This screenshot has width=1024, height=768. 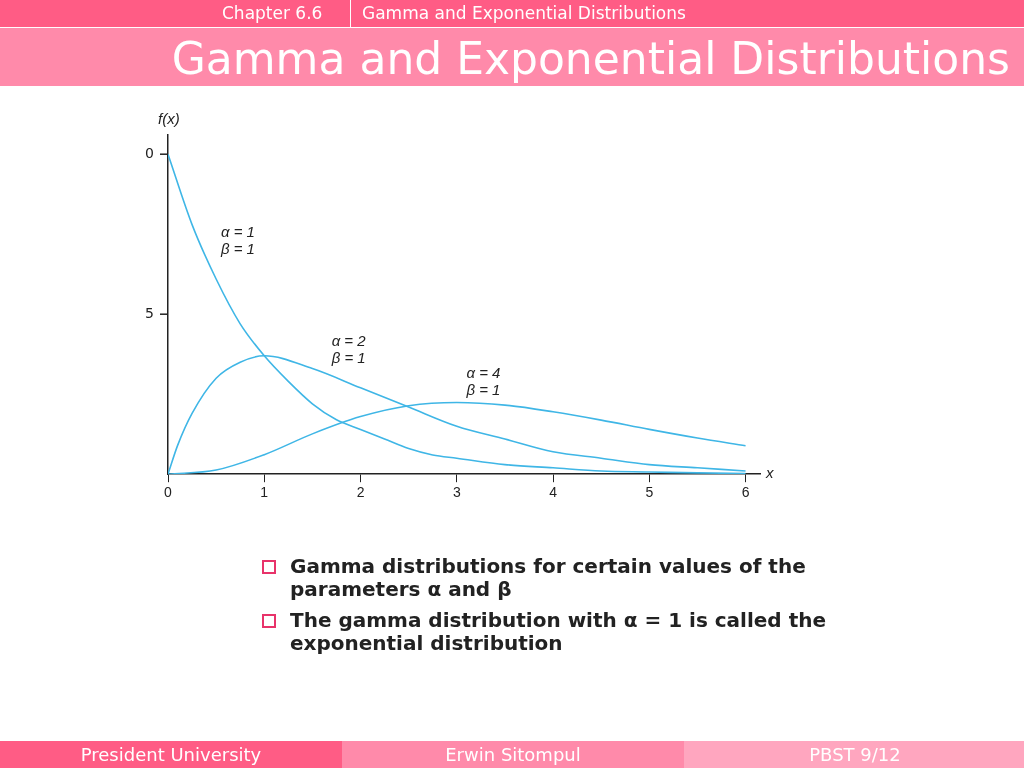 What do you see at coordinates (769, 473) in the screenshot?
I see `x-axis-title: x` at bounding box center [769, 473].